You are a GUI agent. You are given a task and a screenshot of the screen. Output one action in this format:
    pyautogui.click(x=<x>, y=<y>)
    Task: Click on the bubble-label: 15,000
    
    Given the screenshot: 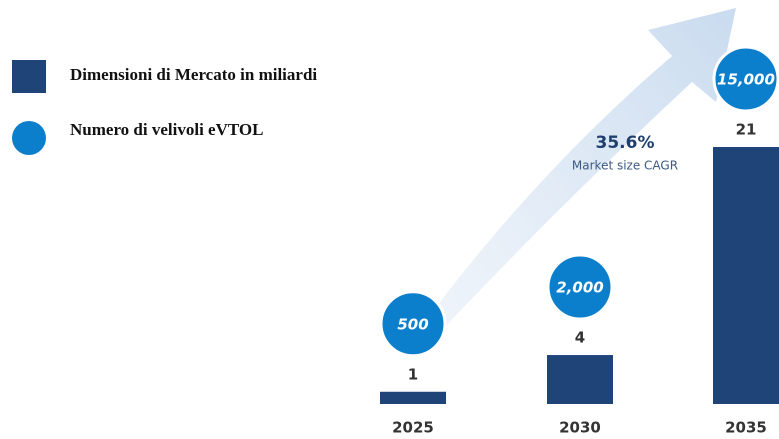 What is the action you would take?
    pyautogui.click(x=746, y=80)
    